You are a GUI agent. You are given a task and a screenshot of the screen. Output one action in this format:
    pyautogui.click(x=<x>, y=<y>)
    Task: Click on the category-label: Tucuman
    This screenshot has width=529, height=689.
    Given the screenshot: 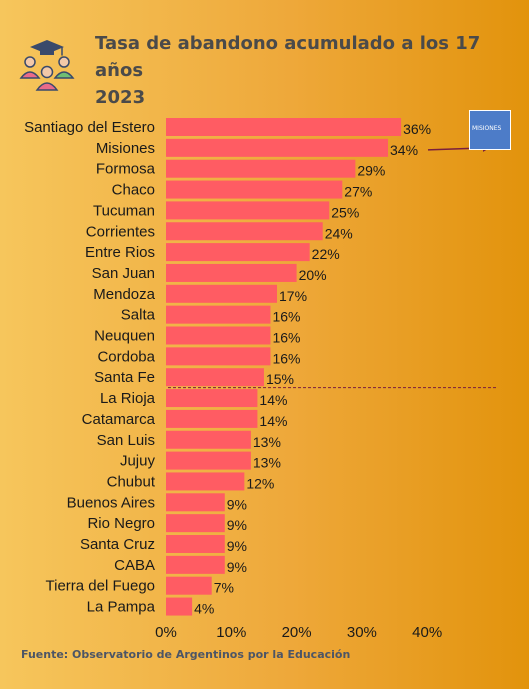 What is the action you would take?
    pyautogui.click(x=124, y=210)
    